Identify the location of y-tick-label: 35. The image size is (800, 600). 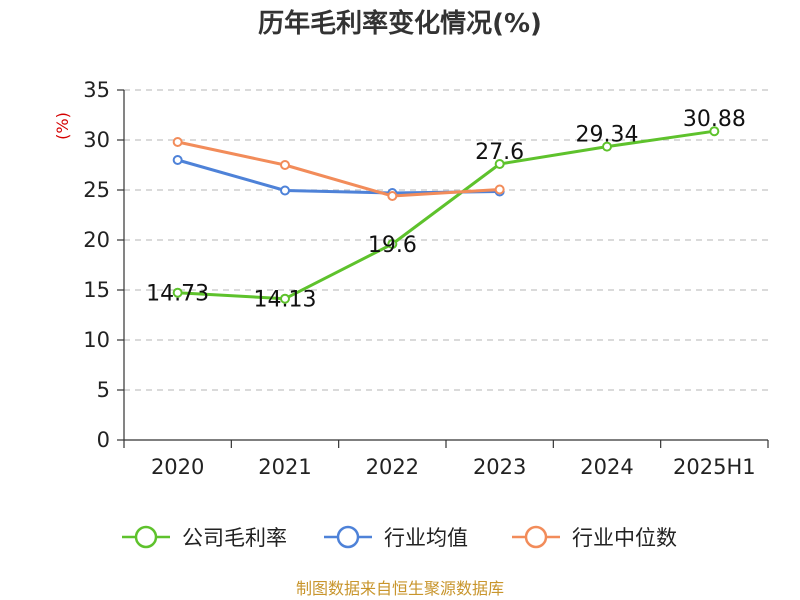
(96, 90).